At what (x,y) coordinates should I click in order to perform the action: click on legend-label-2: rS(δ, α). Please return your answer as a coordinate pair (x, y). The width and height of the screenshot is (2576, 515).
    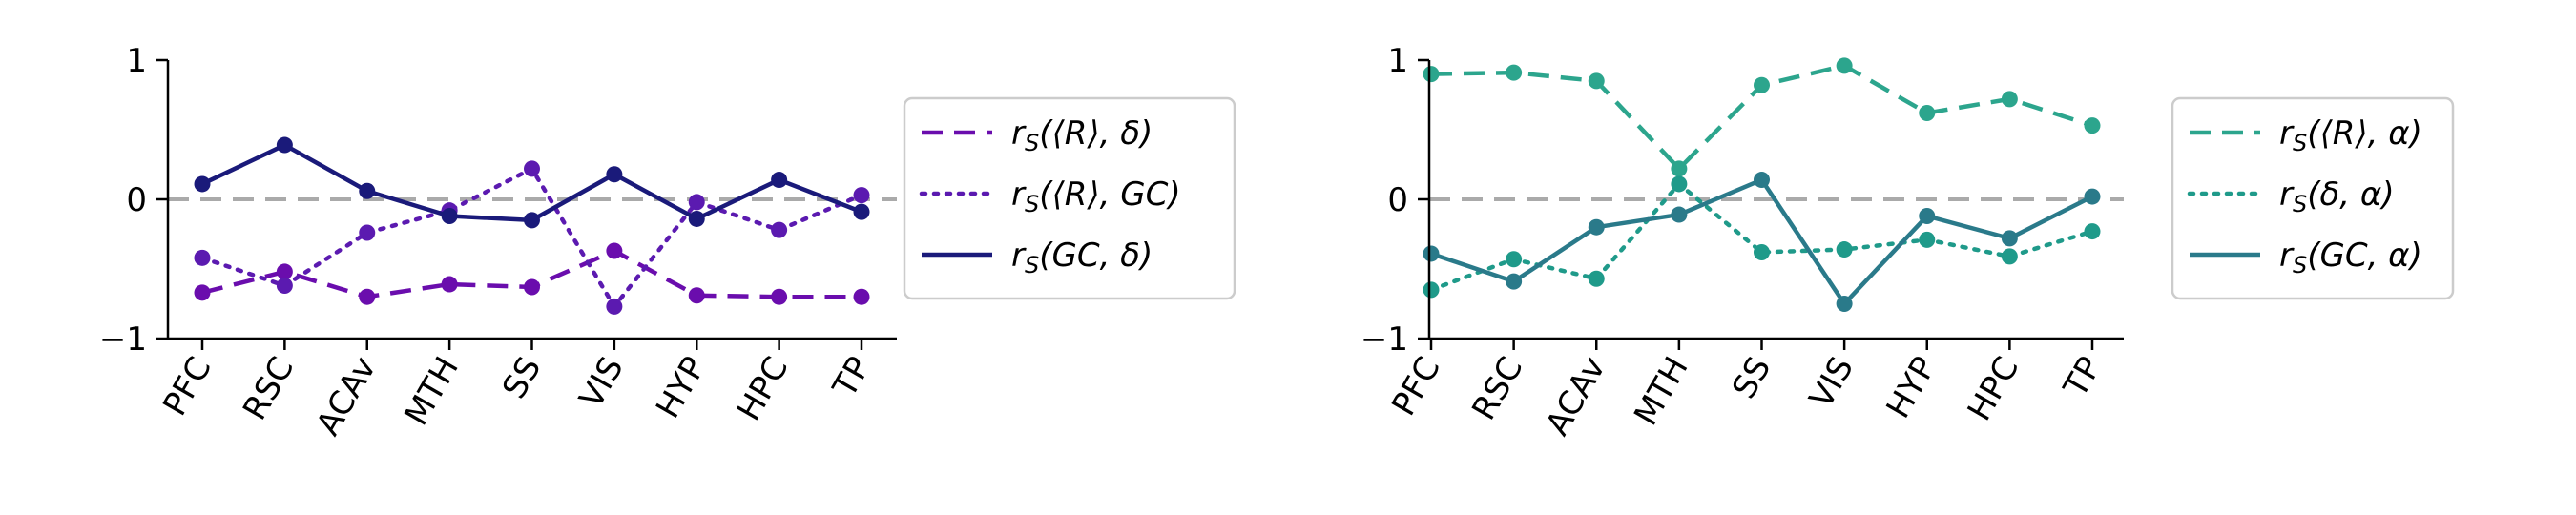
    Looking at the image, I should click on (2337, 196).